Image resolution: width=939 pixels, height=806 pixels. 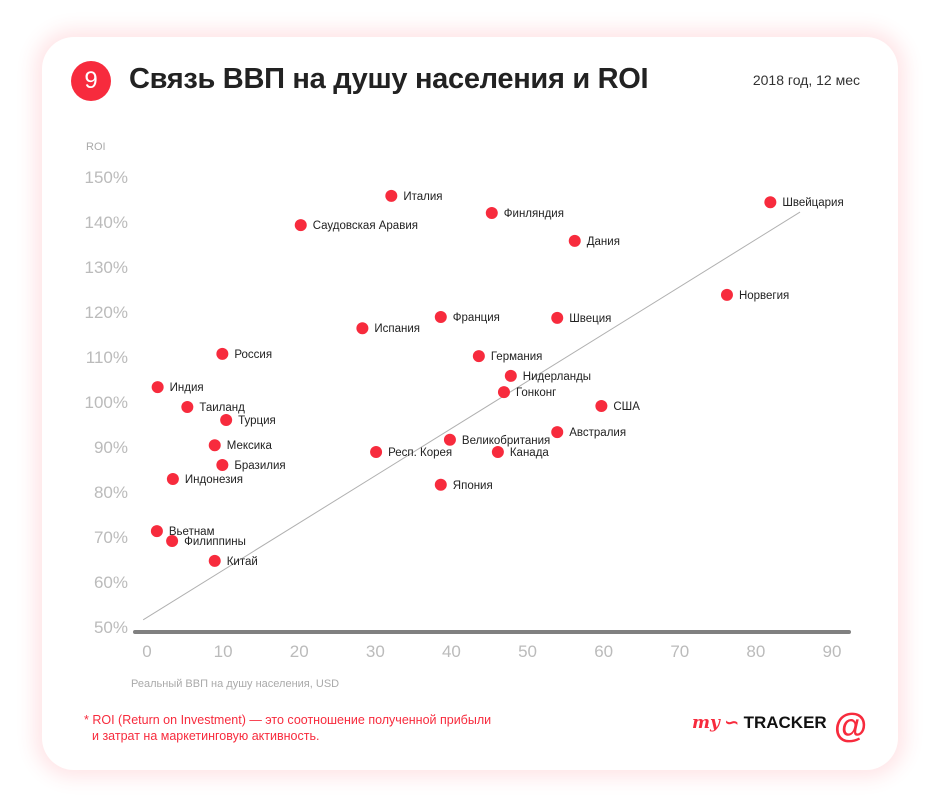 What do you see at coordinates (106, 267) in the screenshot?
I see `y-tick-label: 130%` at bounding box center [106, 267].